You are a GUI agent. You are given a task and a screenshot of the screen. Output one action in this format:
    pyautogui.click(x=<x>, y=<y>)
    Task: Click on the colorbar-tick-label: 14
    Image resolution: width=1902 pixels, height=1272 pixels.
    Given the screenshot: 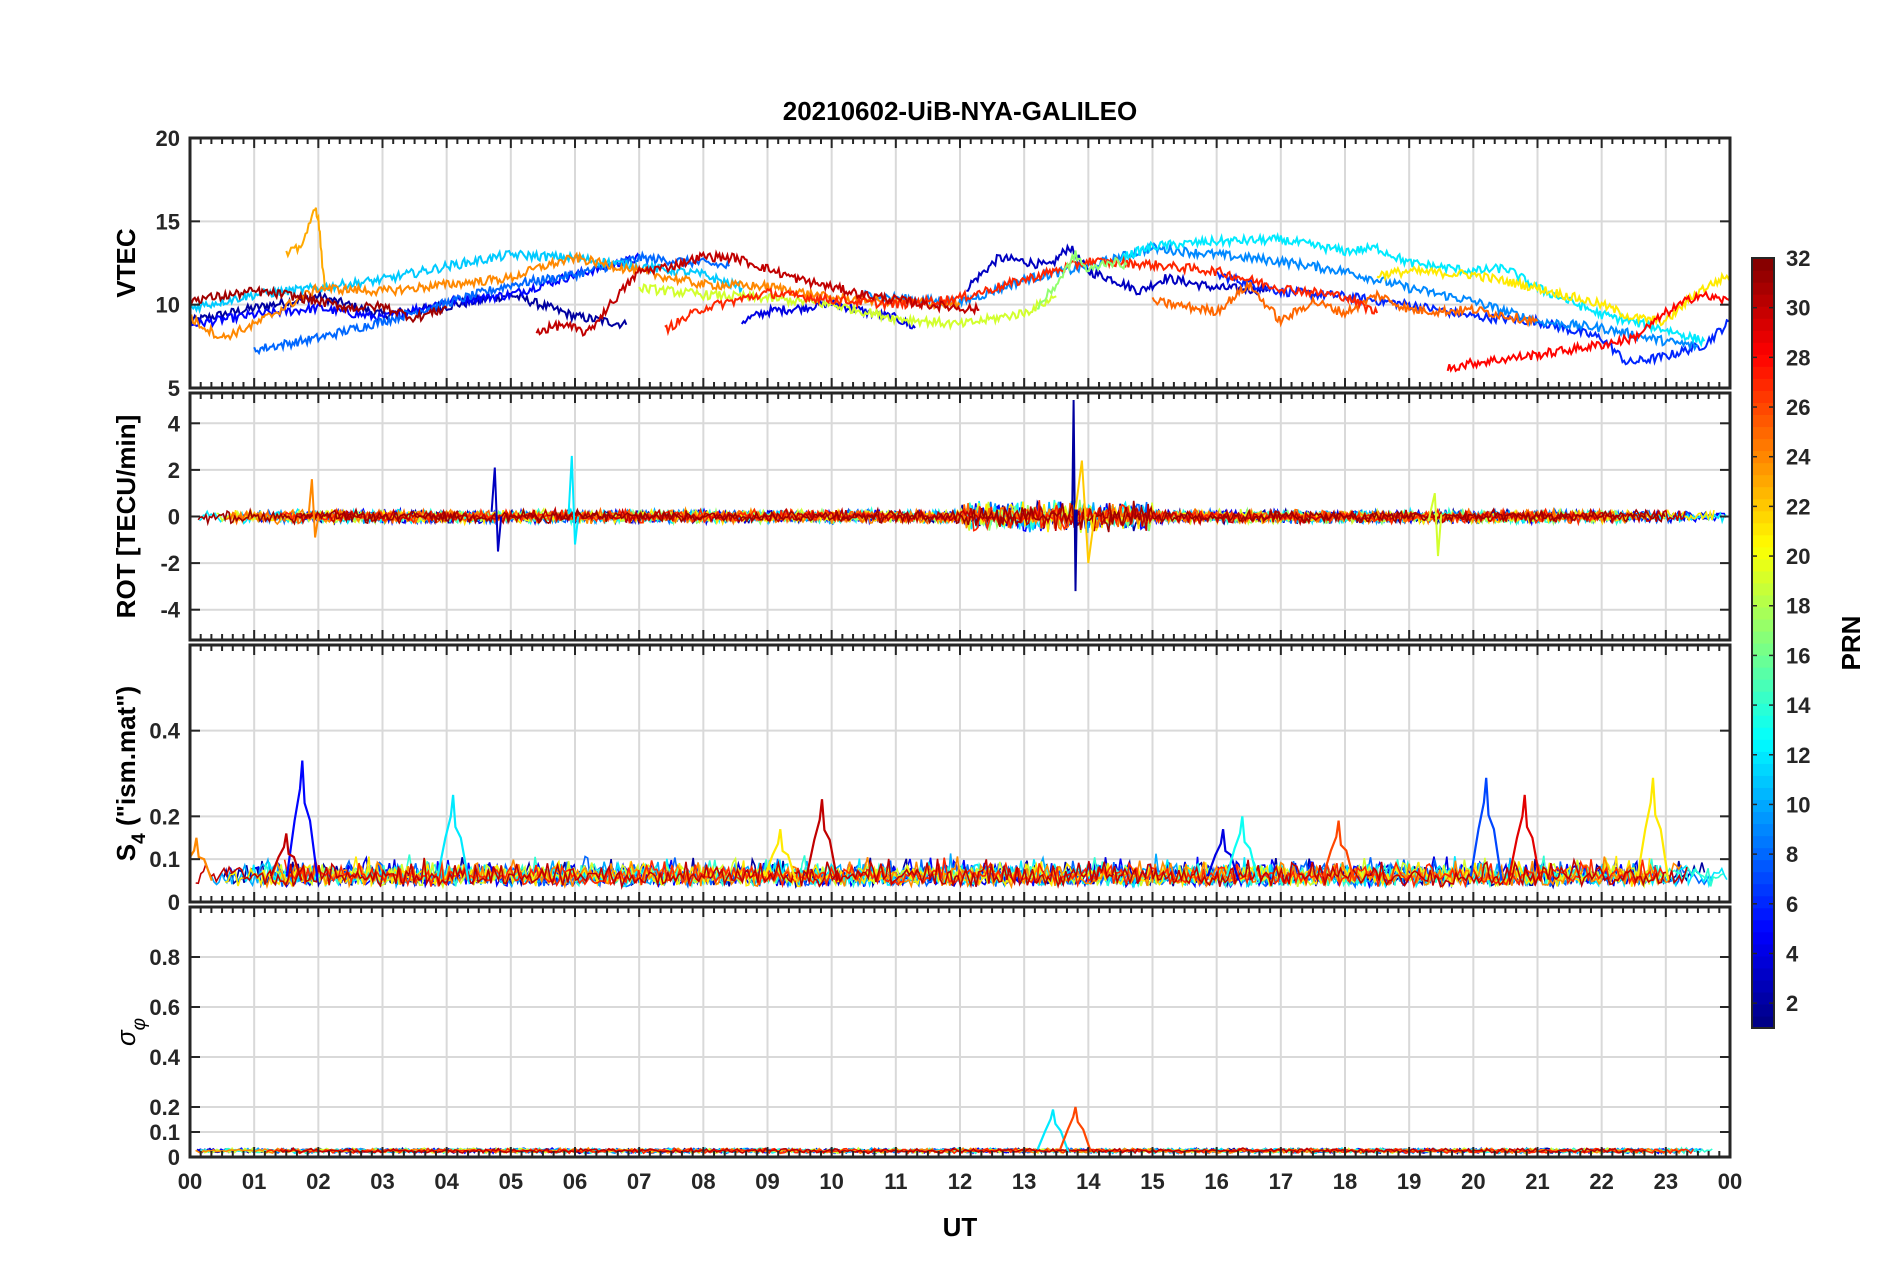 What is the action you would take?
    pyautogui.click(x=1798, y=705)
    